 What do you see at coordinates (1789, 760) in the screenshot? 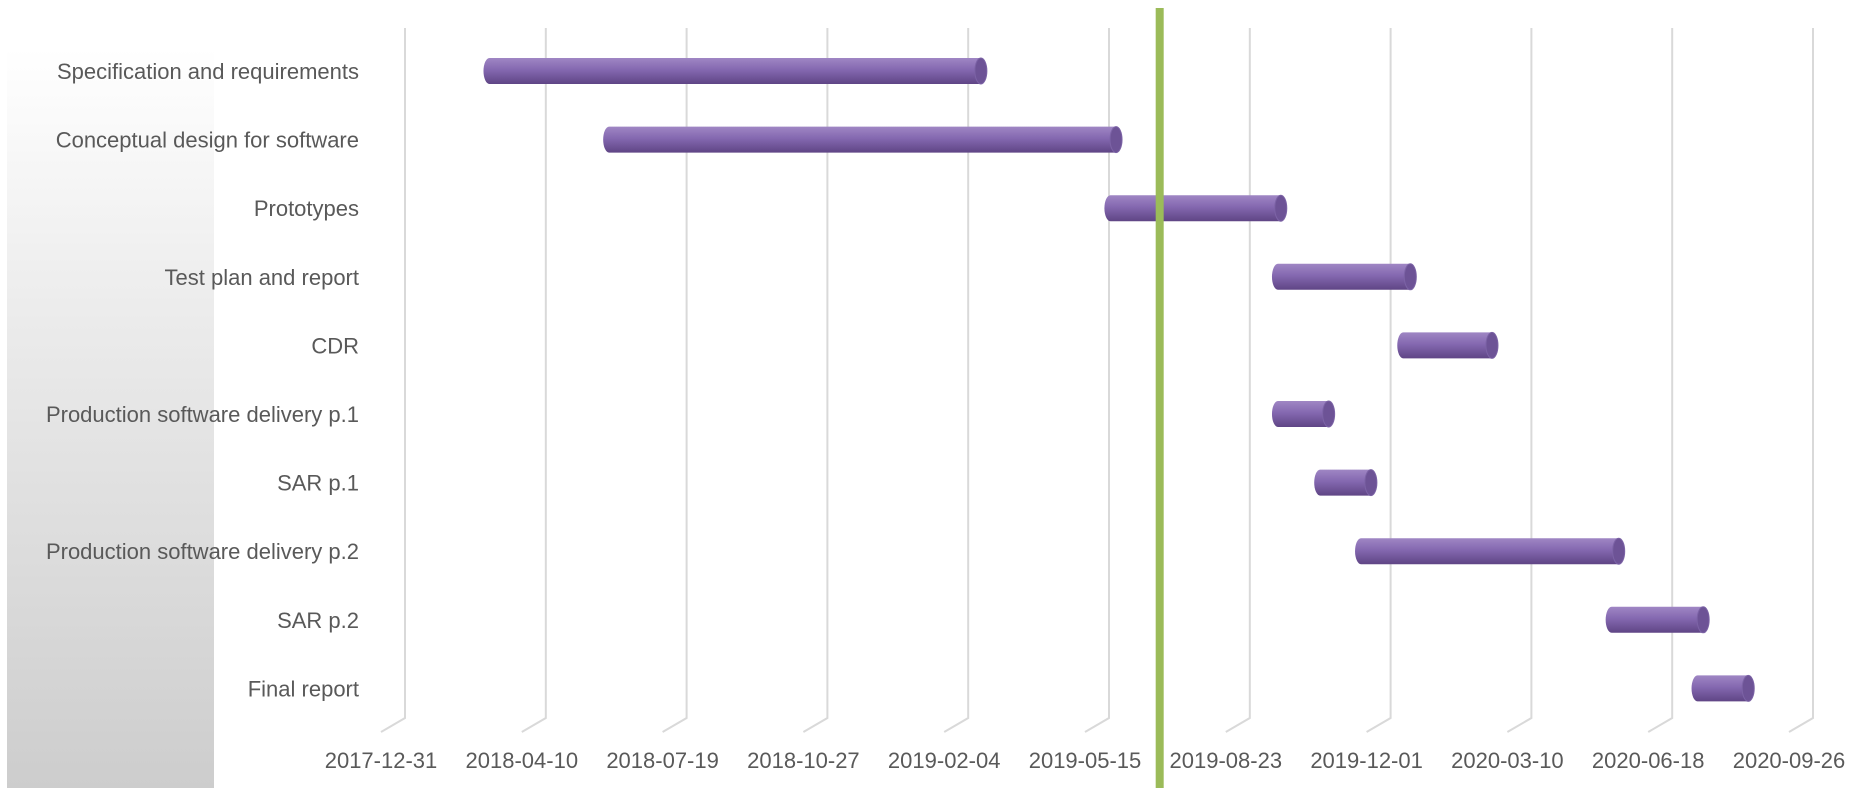
I see `x-tick-label: 2020-09-26` at bounding box center [1789, 760].